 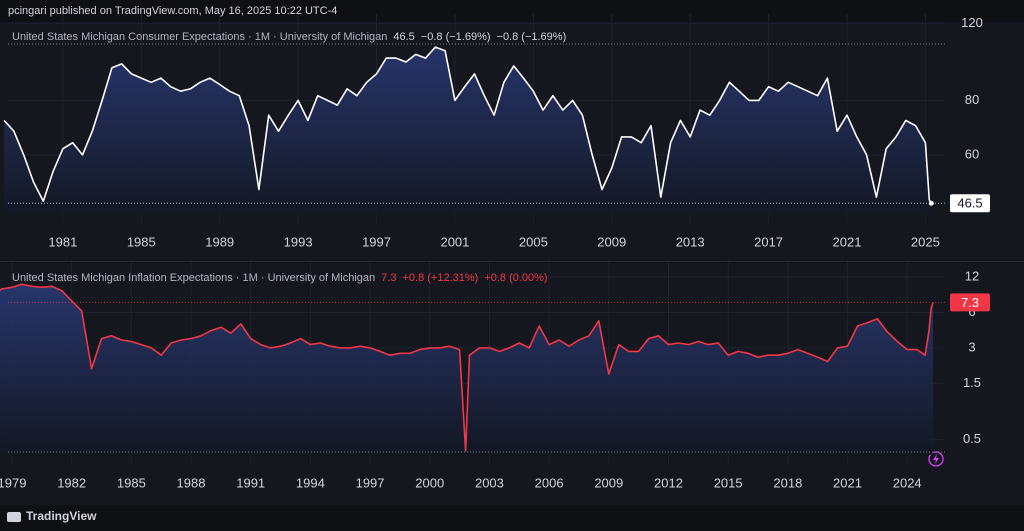 I want to click on x-tick-label: 1989, so click(x=219, y=241).